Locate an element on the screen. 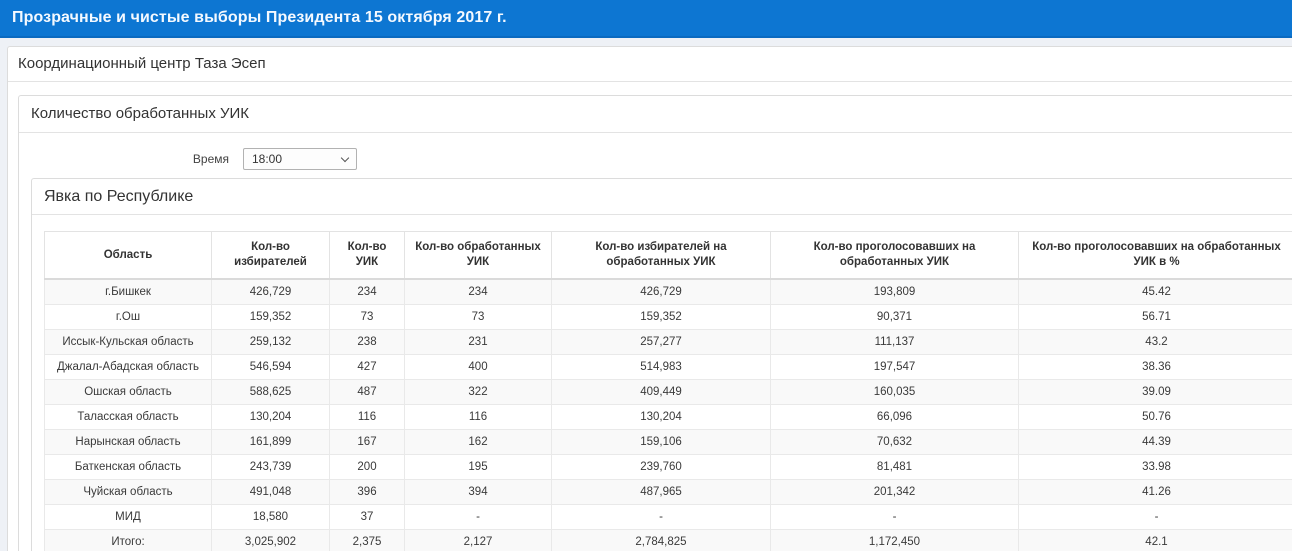 The width and height of the screenshot is (1292, 551). table-cell: 162 is located at coordinates (478, 442).